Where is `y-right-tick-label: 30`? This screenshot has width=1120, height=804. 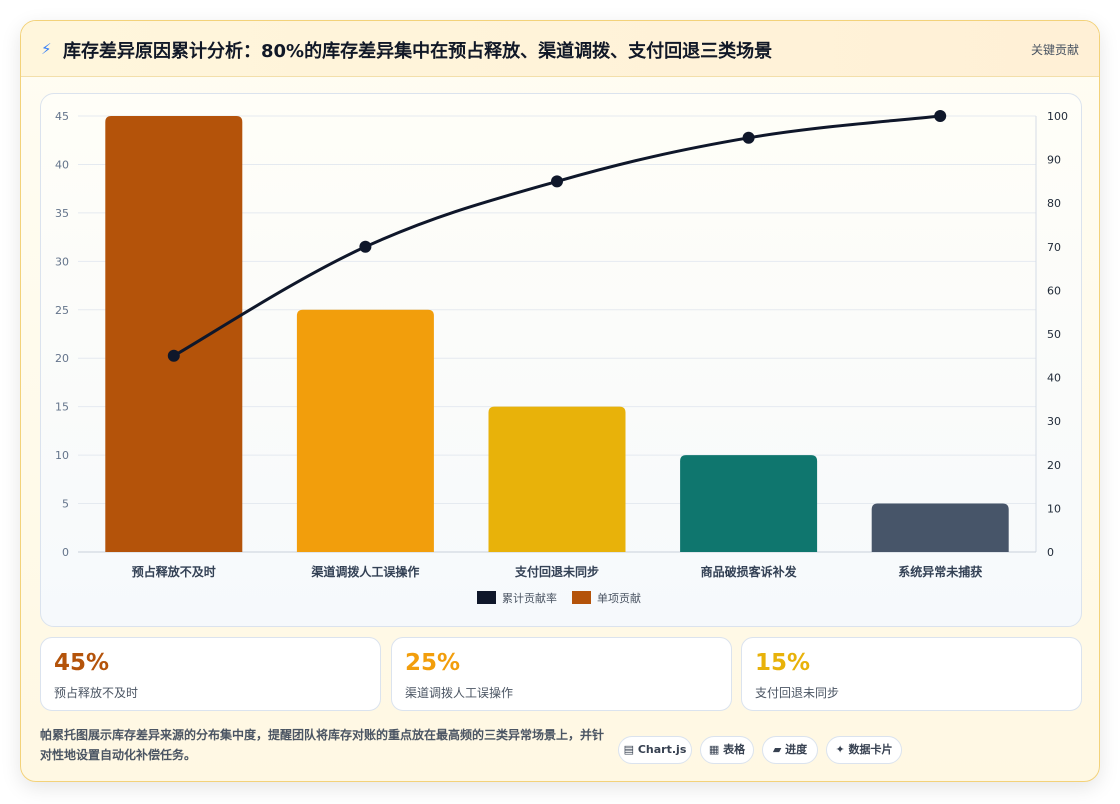
y-right-tick-label: 30 is located at coordinates (1054, 421).